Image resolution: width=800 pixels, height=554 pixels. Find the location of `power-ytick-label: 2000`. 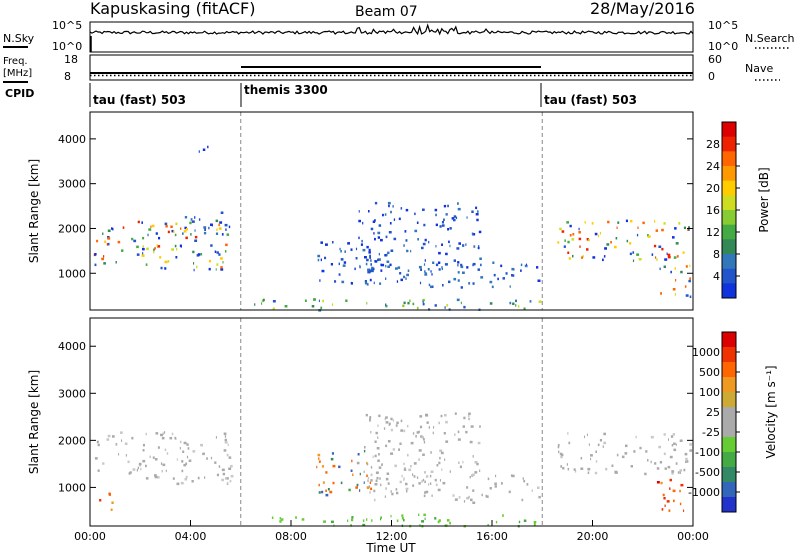

power-ytick-label: 2000 is located at coordinates (72, 228).